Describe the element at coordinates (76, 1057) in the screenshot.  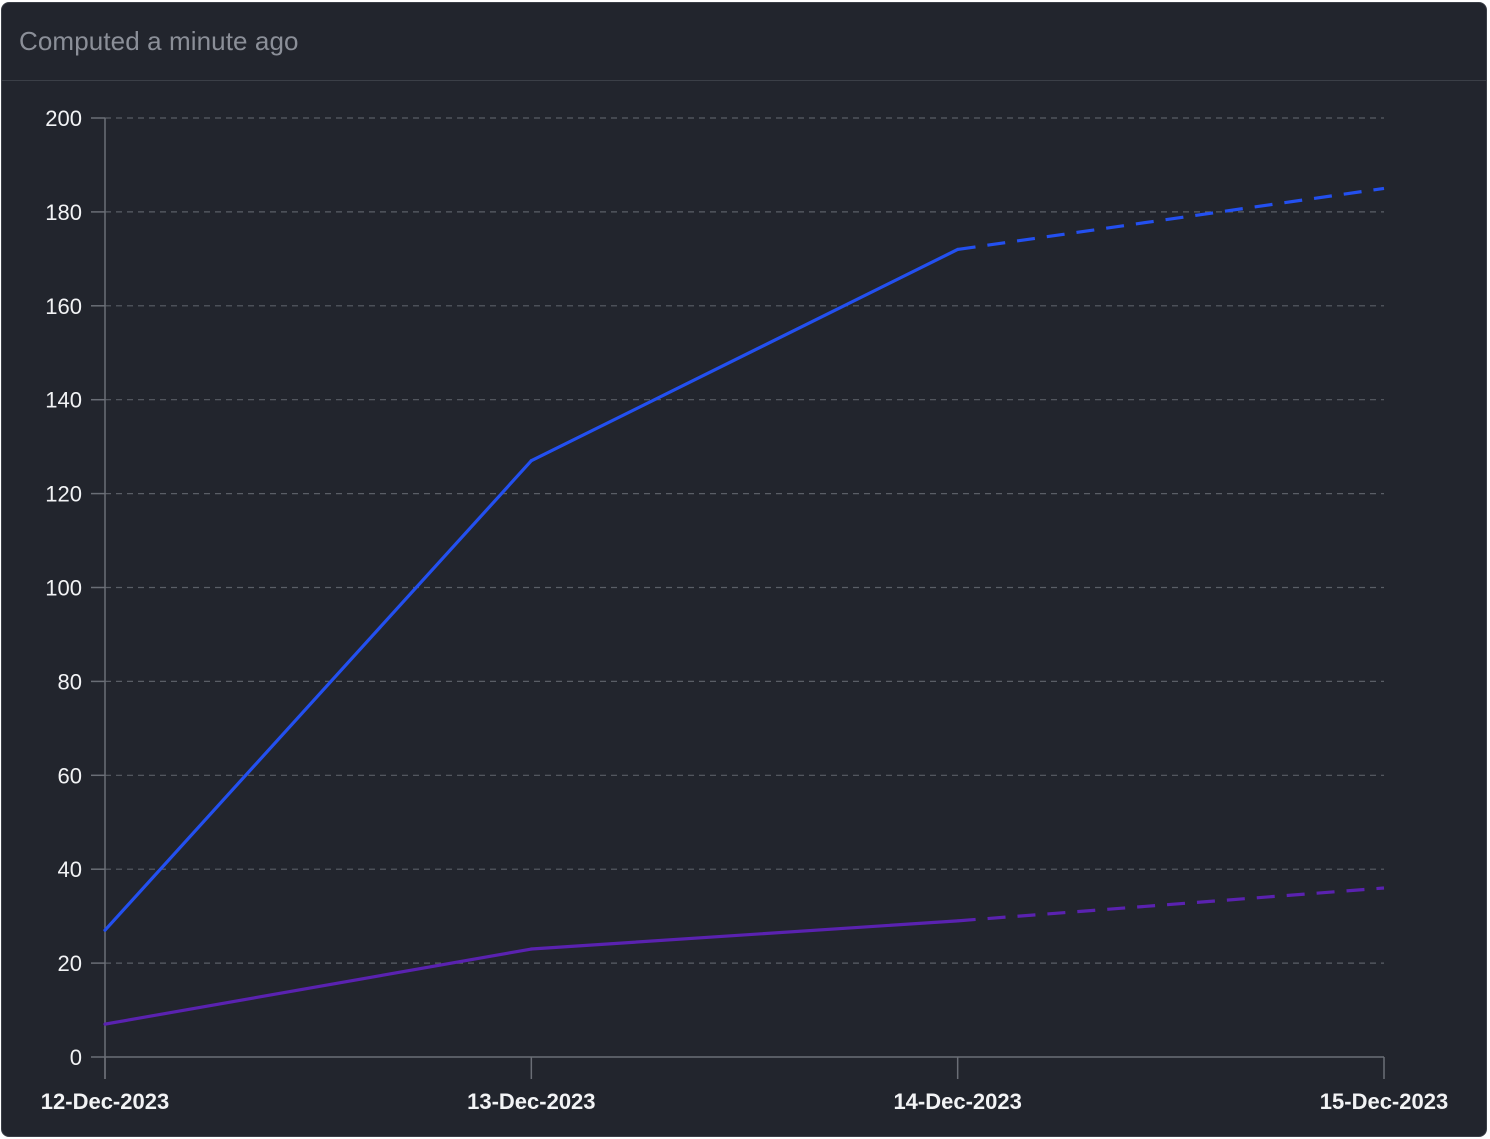
I see `y-tick-label: 0` at that location.